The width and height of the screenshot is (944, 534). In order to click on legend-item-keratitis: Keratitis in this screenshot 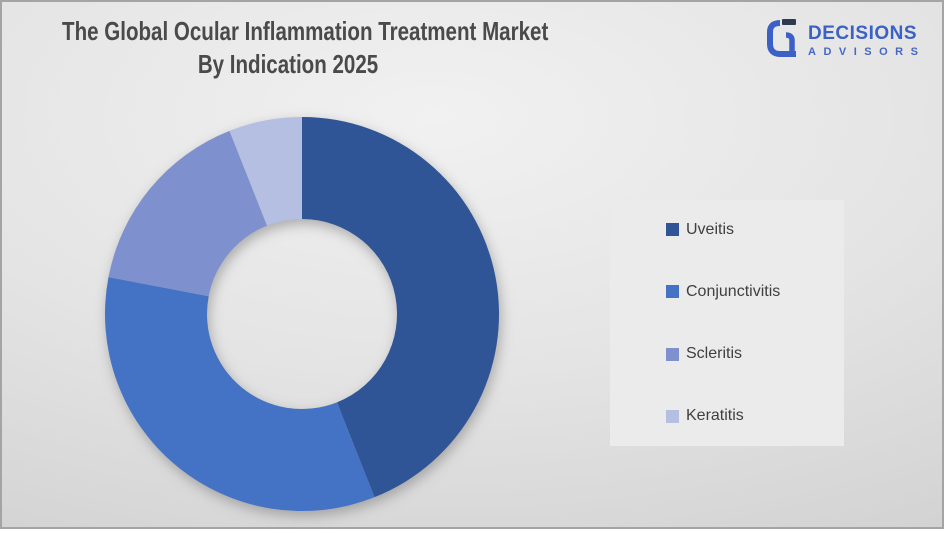, I will do `click(755, 416)`.